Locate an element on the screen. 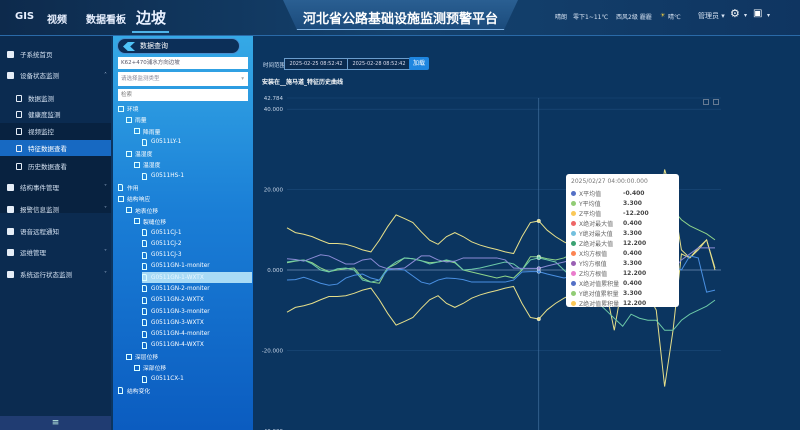 Image resolution: width=800 pixels, height=430 pixels. tree-node: 结构响应 is located at coordinates (185, 198).